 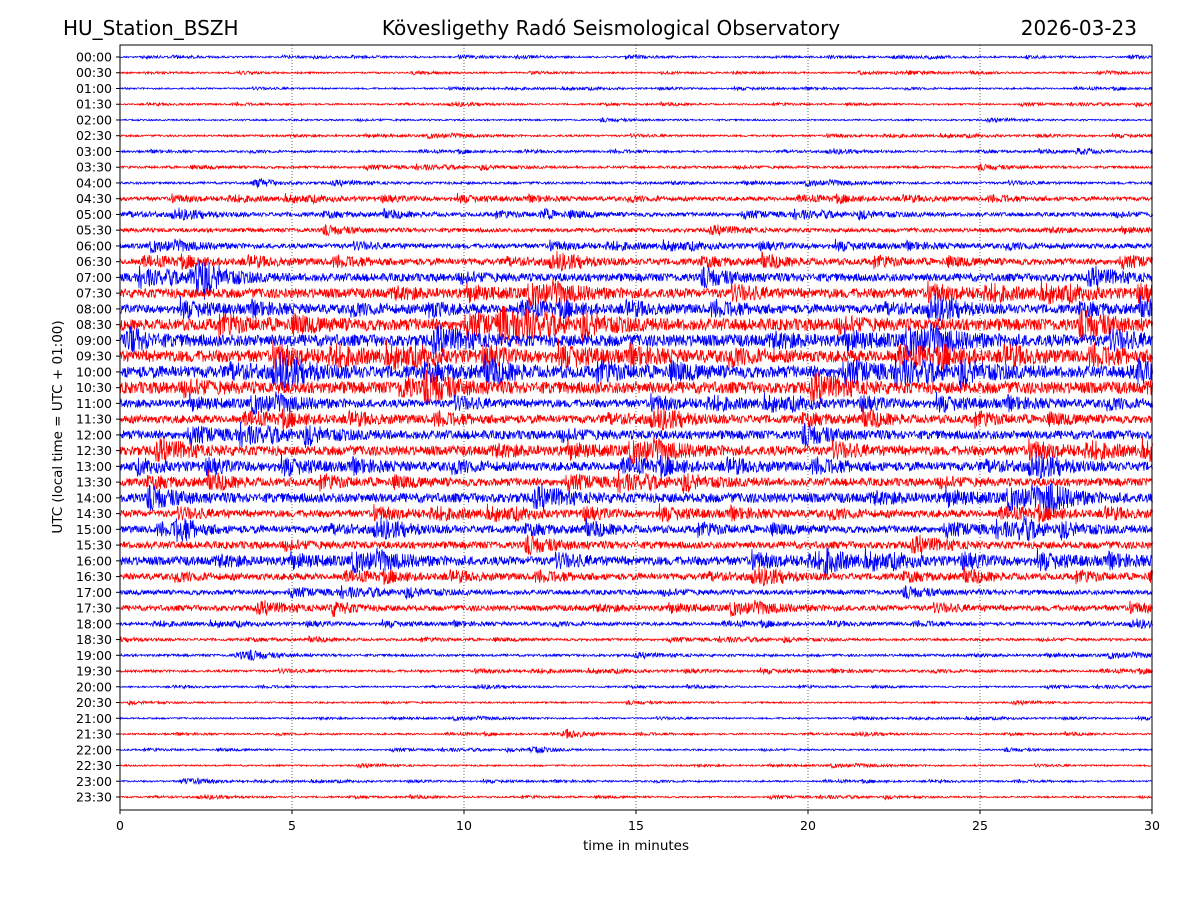 I want to click on trace-2030, so click(x=636, y=703).